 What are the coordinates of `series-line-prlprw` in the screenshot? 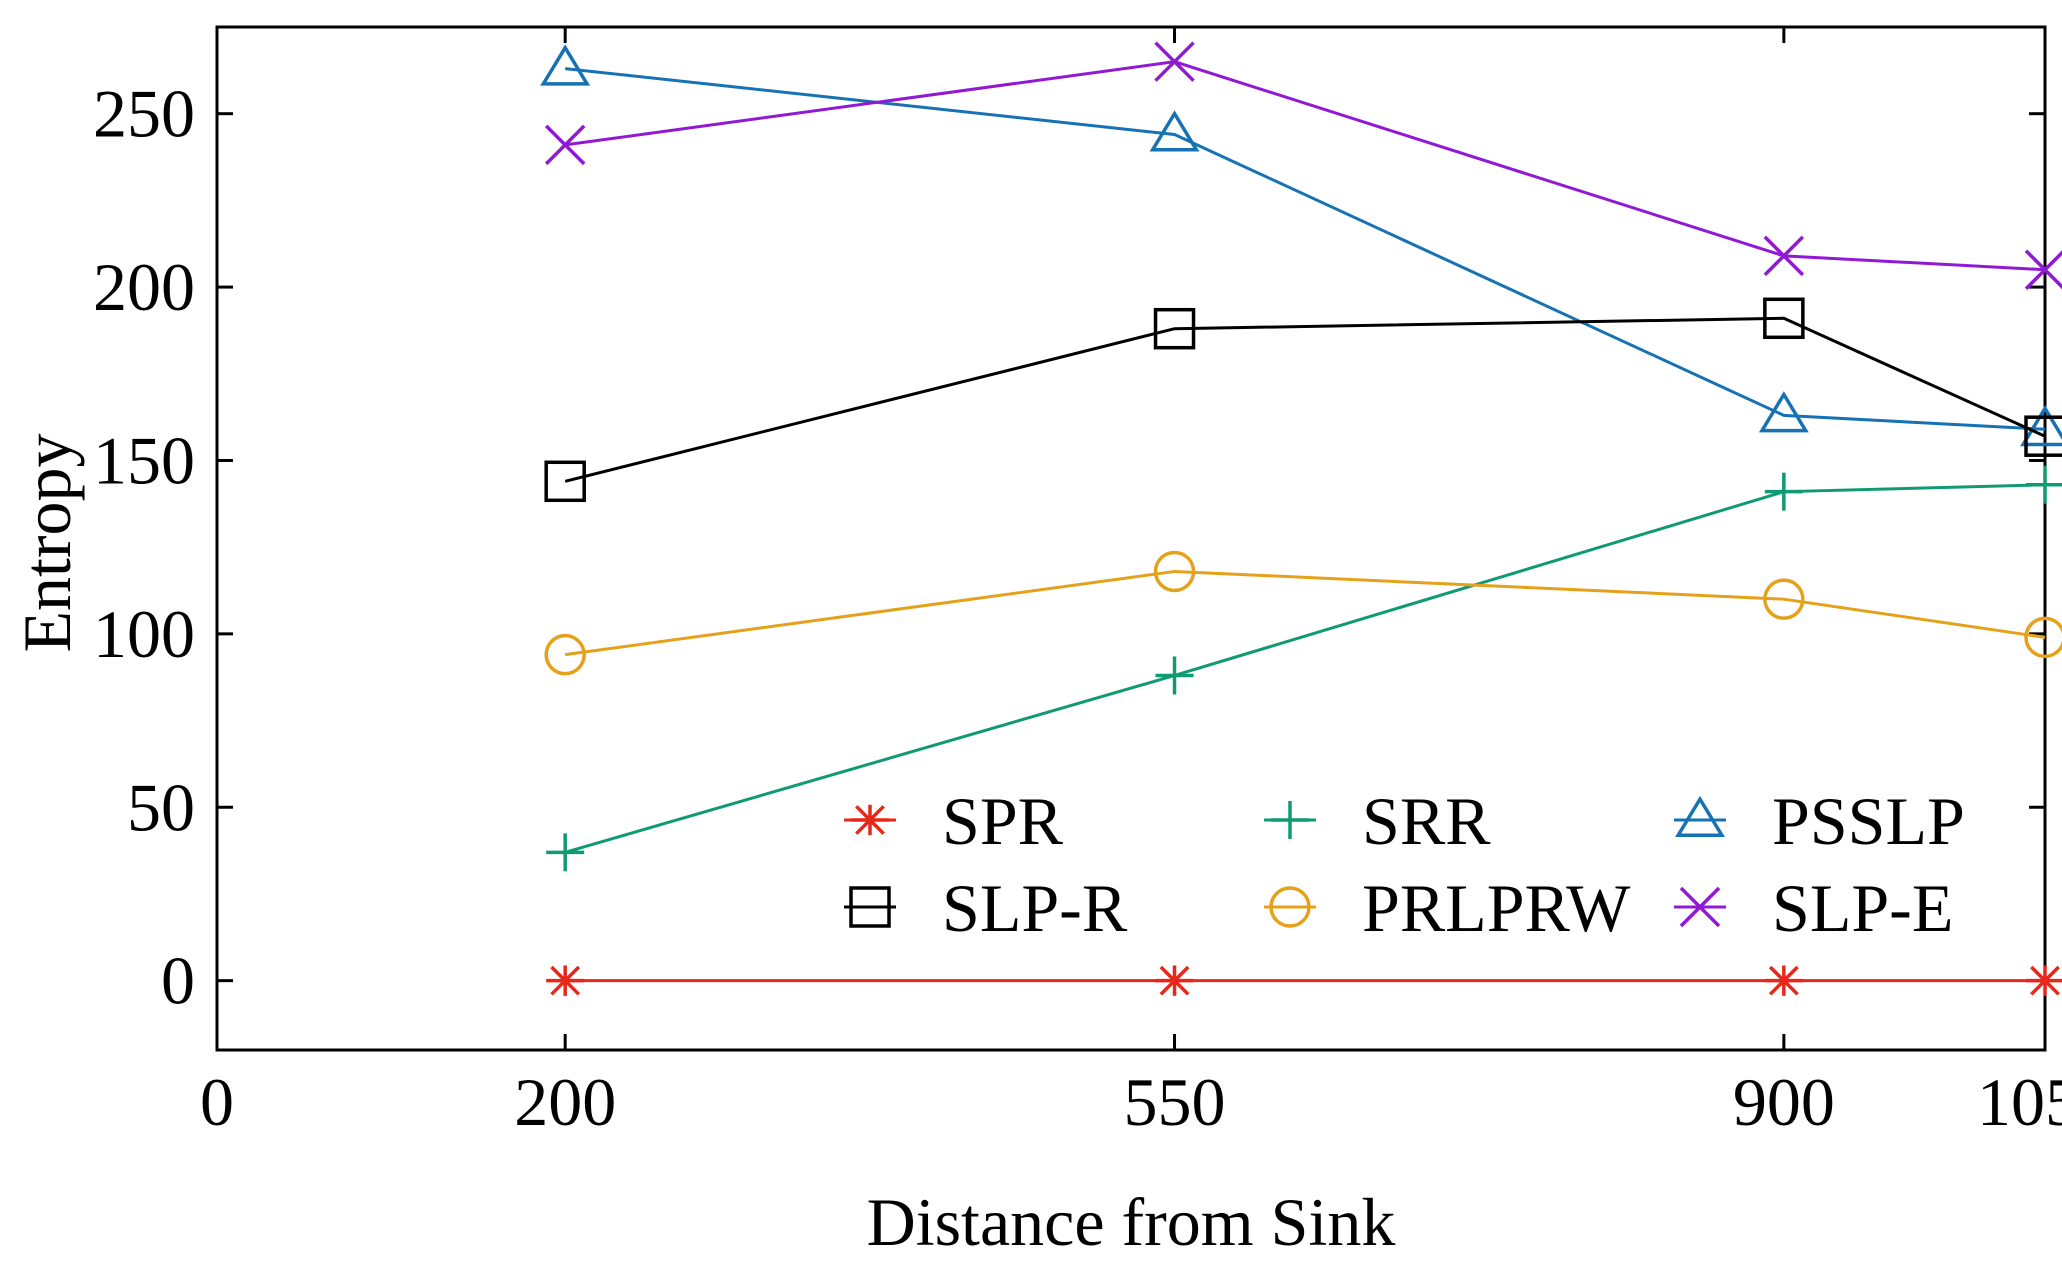 It's located at (1305, 613).